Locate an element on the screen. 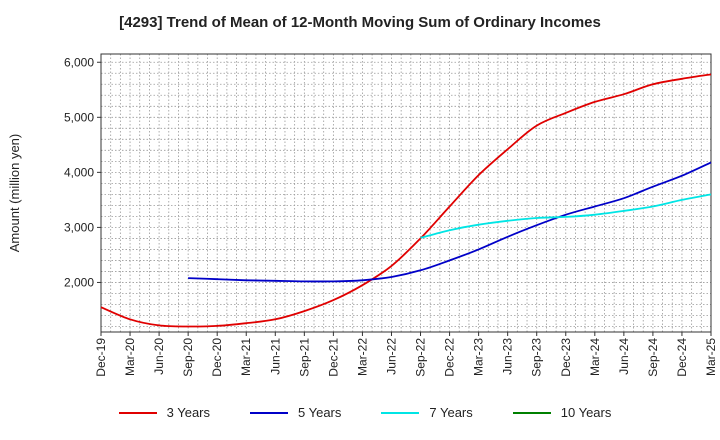 Image resolution: width=720 pixels, height=440 pixels. legend: 3 Years 5 Years 7 Years 10 Years is located at coordinates (360, 412).